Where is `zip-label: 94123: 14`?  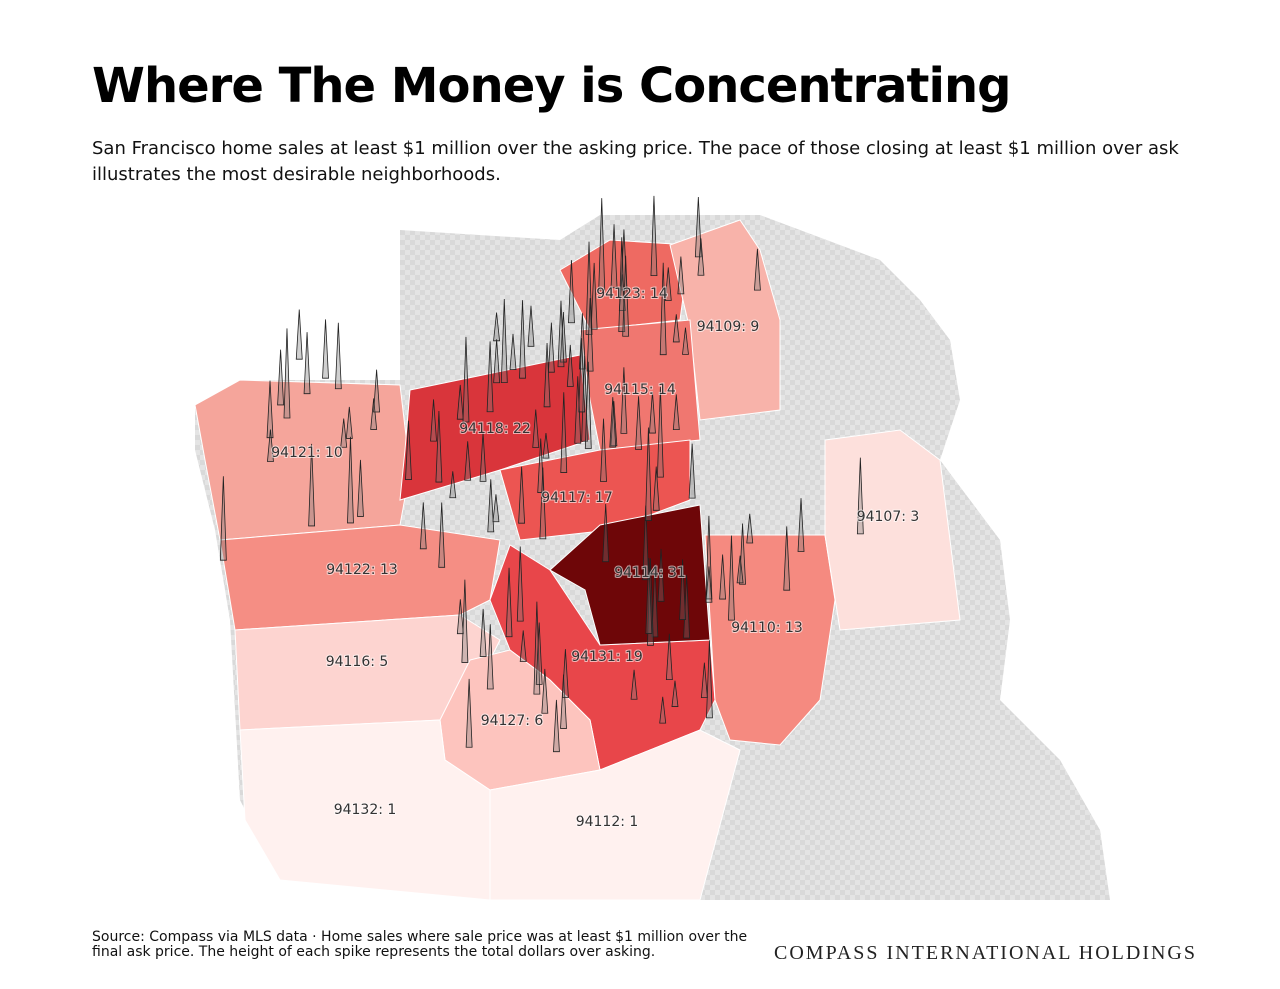 zip-label: 94123: 14 is located at coordinates (632, 294).